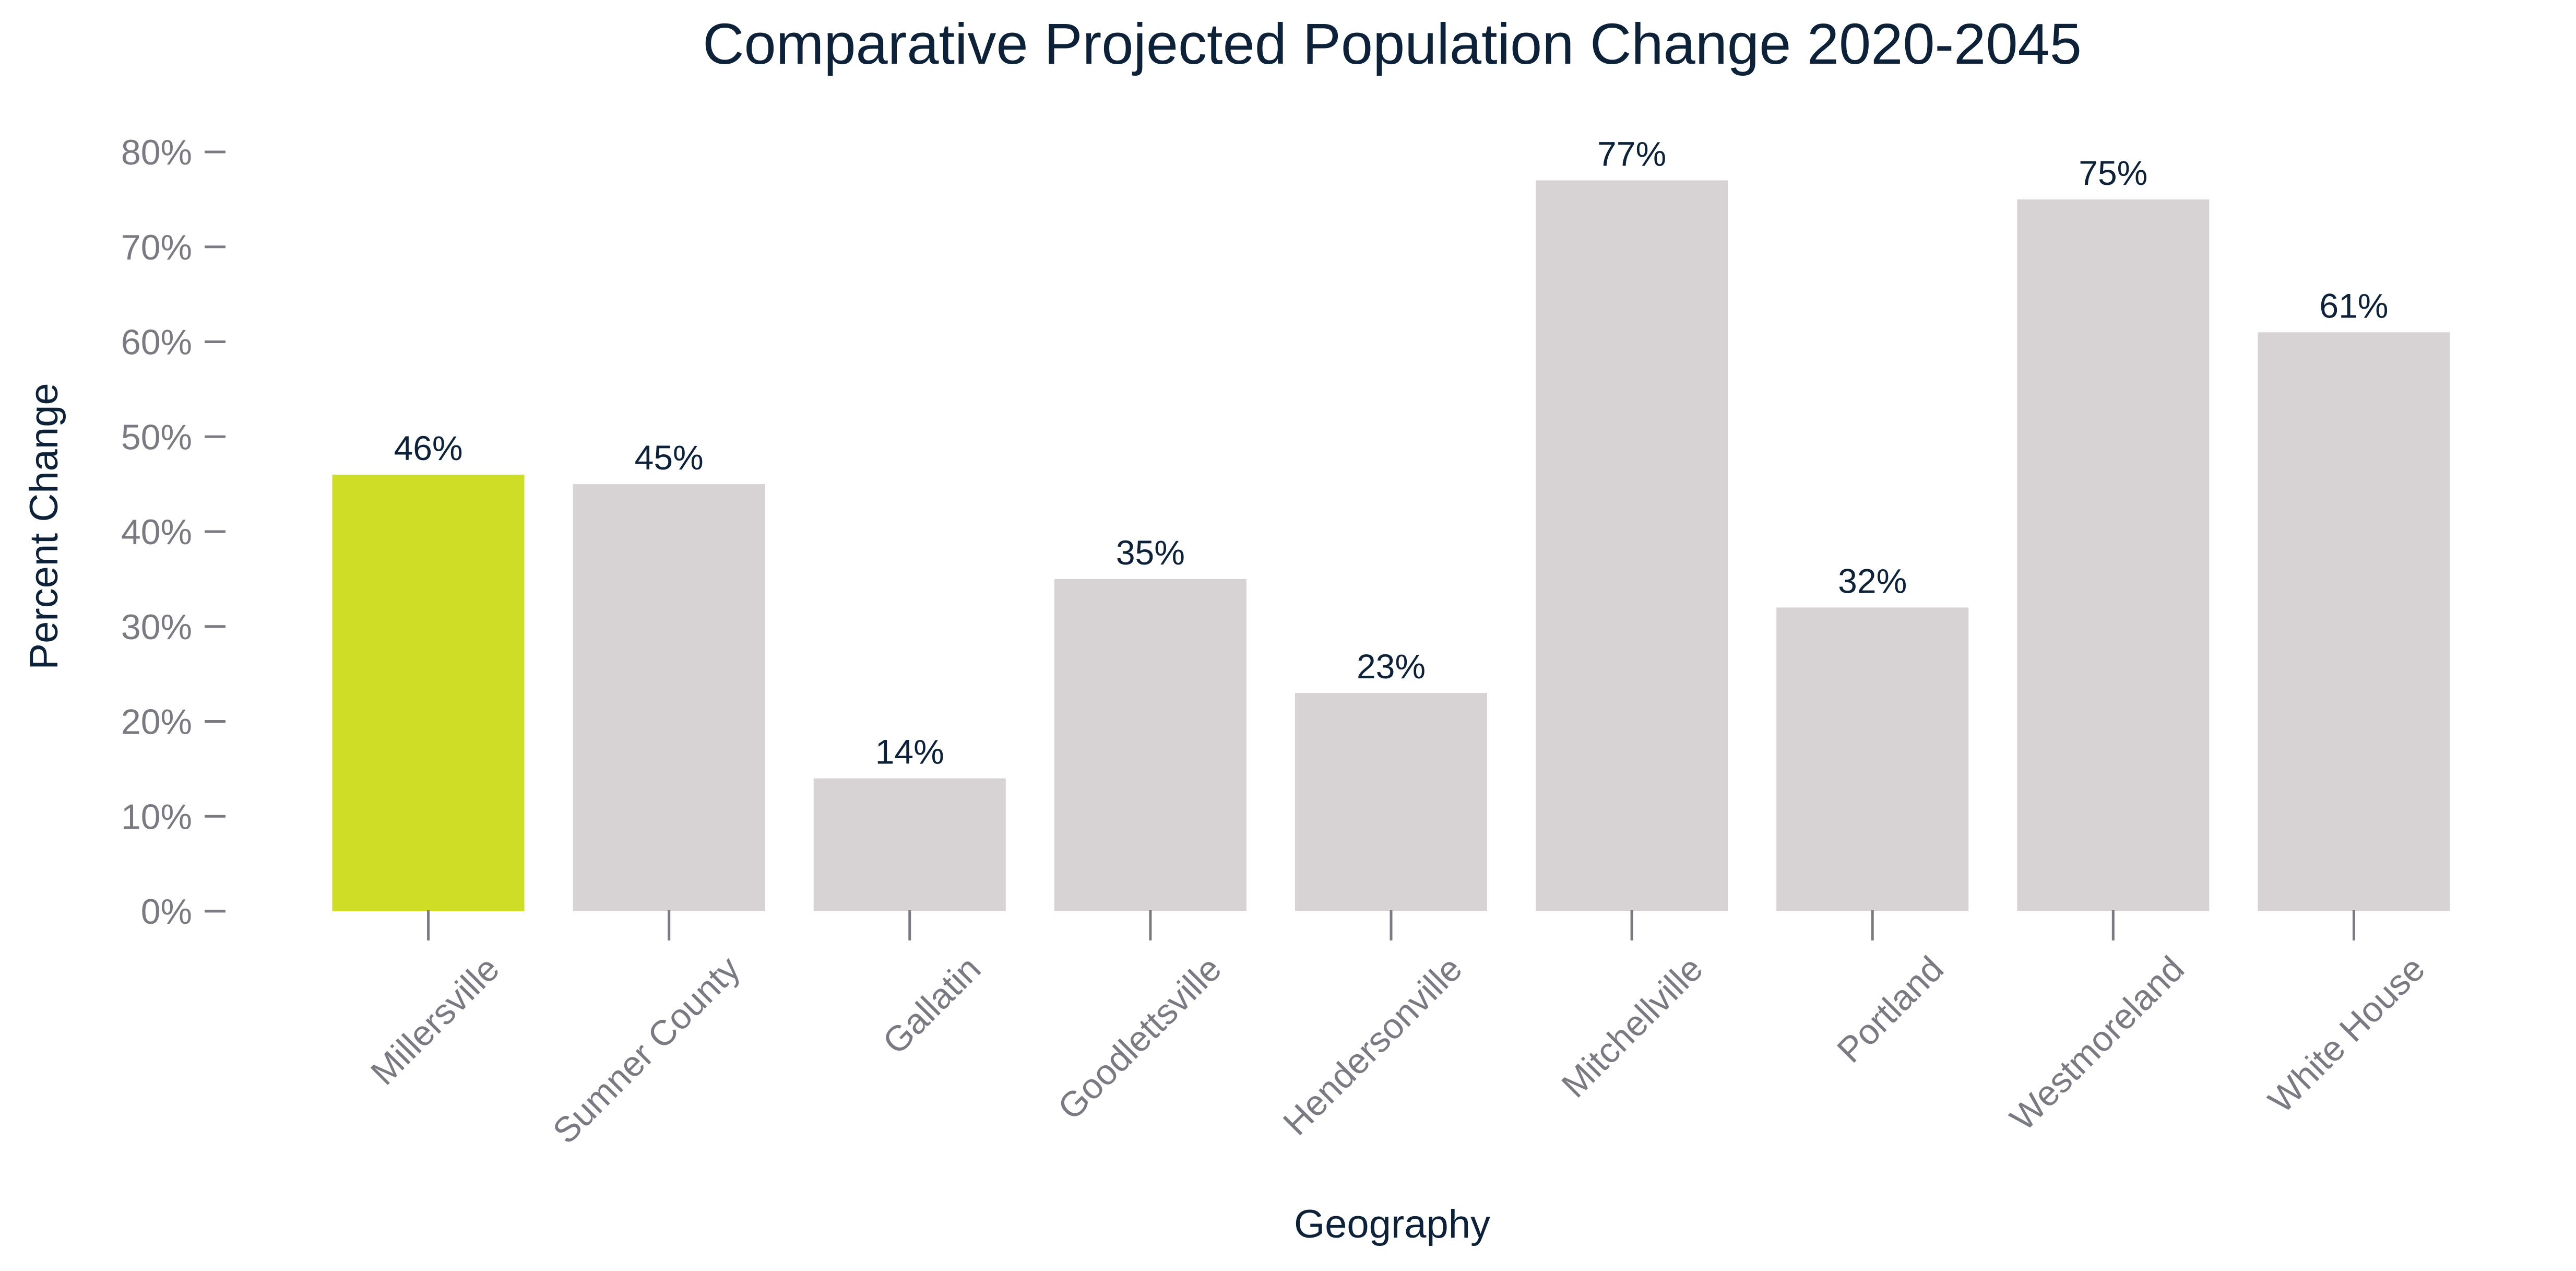 This screenshot has width=2576, height=1271. I want to click on x-axis-label: Geography, so click(1392, 1224).